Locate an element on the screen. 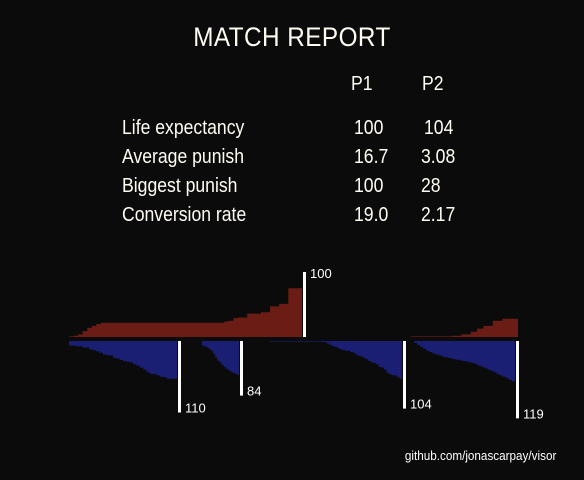  cell-conversion-rate-p1: 19.0 is located at coordinates (371, 215).